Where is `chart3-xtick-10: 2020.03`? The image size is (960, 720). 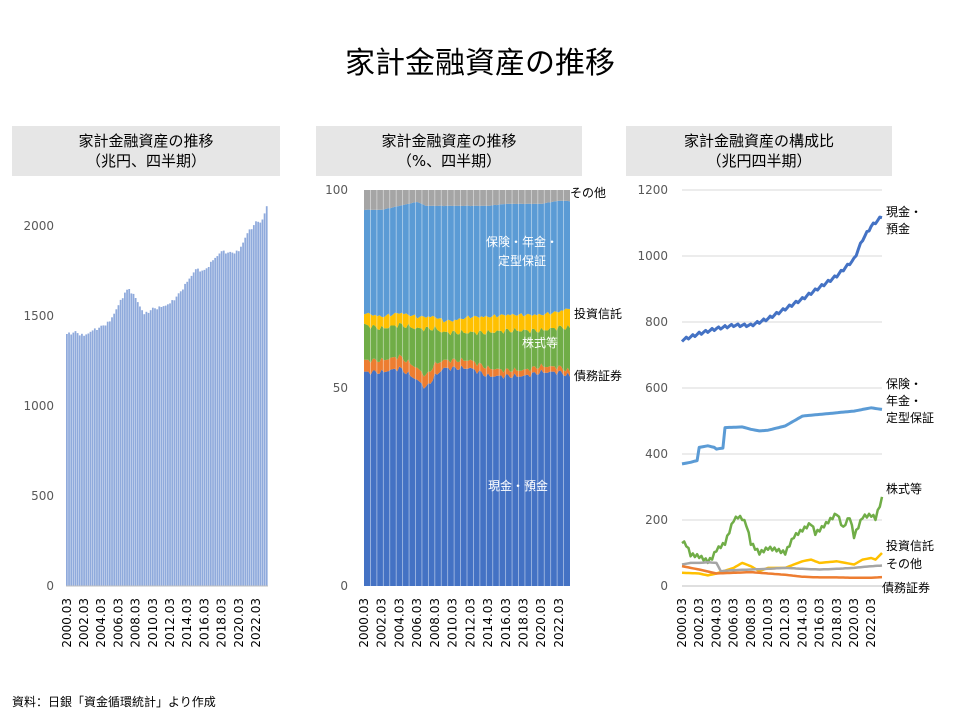
chart3-xtick-10: 2020.03 is located at coordinates (854, 623).